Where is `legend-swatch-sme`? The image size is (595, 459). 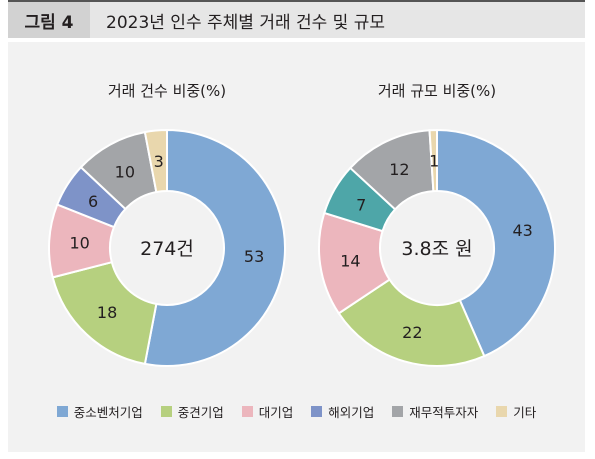 legend-swatch-sme is located at coordinates (62, 411).